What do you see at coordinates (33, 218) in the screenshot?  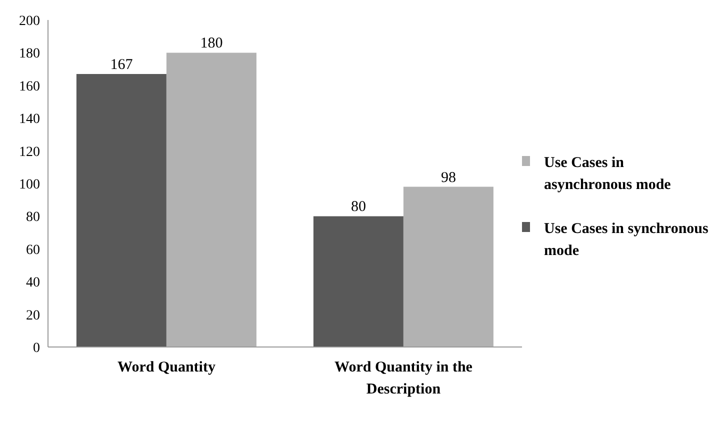 I see `y-tick-label: 80` at bounding box center [33, 218].